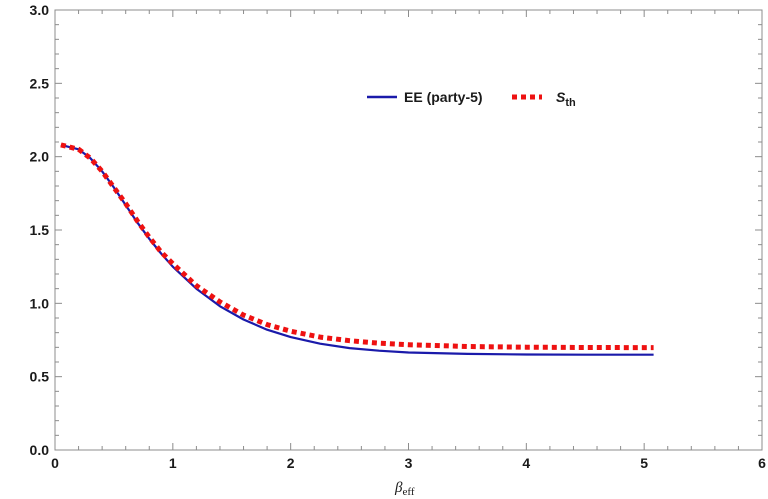 The height and width of the screenshot is (499, 768). Describe the element at coordinates (40, 450) in the screenshot. I see `y-tick-label: 0.0` at that location.